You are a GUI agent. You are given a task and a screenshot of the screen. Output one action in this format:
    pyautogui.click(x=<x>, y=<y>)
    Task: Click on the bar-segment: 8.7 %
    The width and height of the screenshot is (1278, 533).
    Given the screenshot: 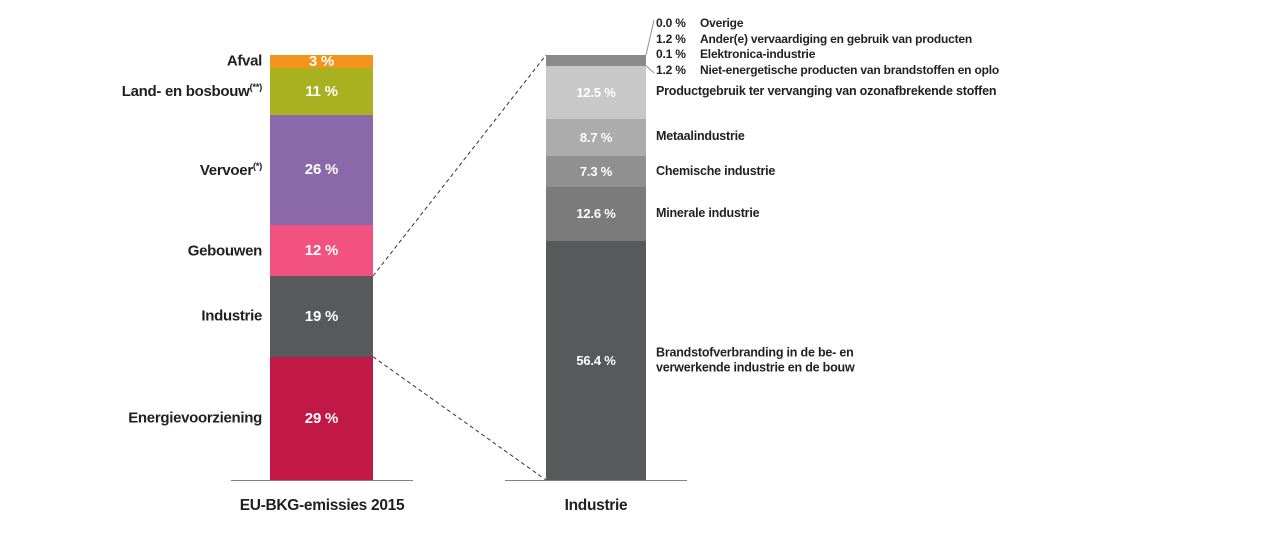 What is the action you would take?
    pyautogui.click(x=596, y=137)
    